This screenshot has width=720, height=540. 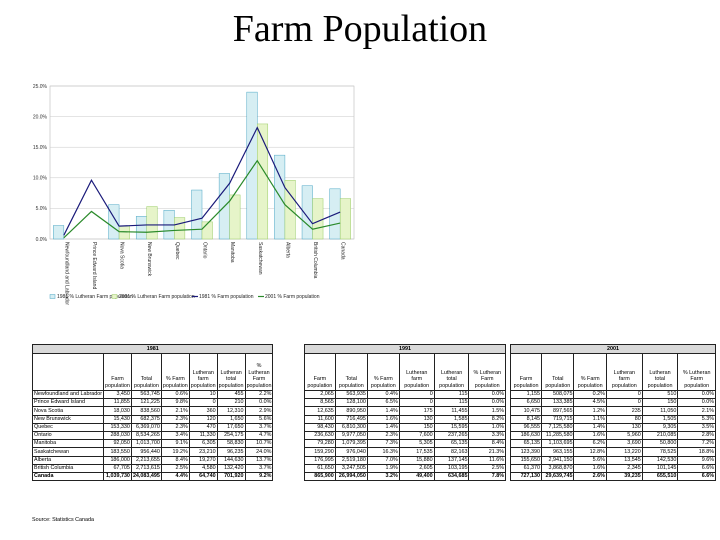 I want to click on table-cell: 11,330, so click(x=203, y=435).